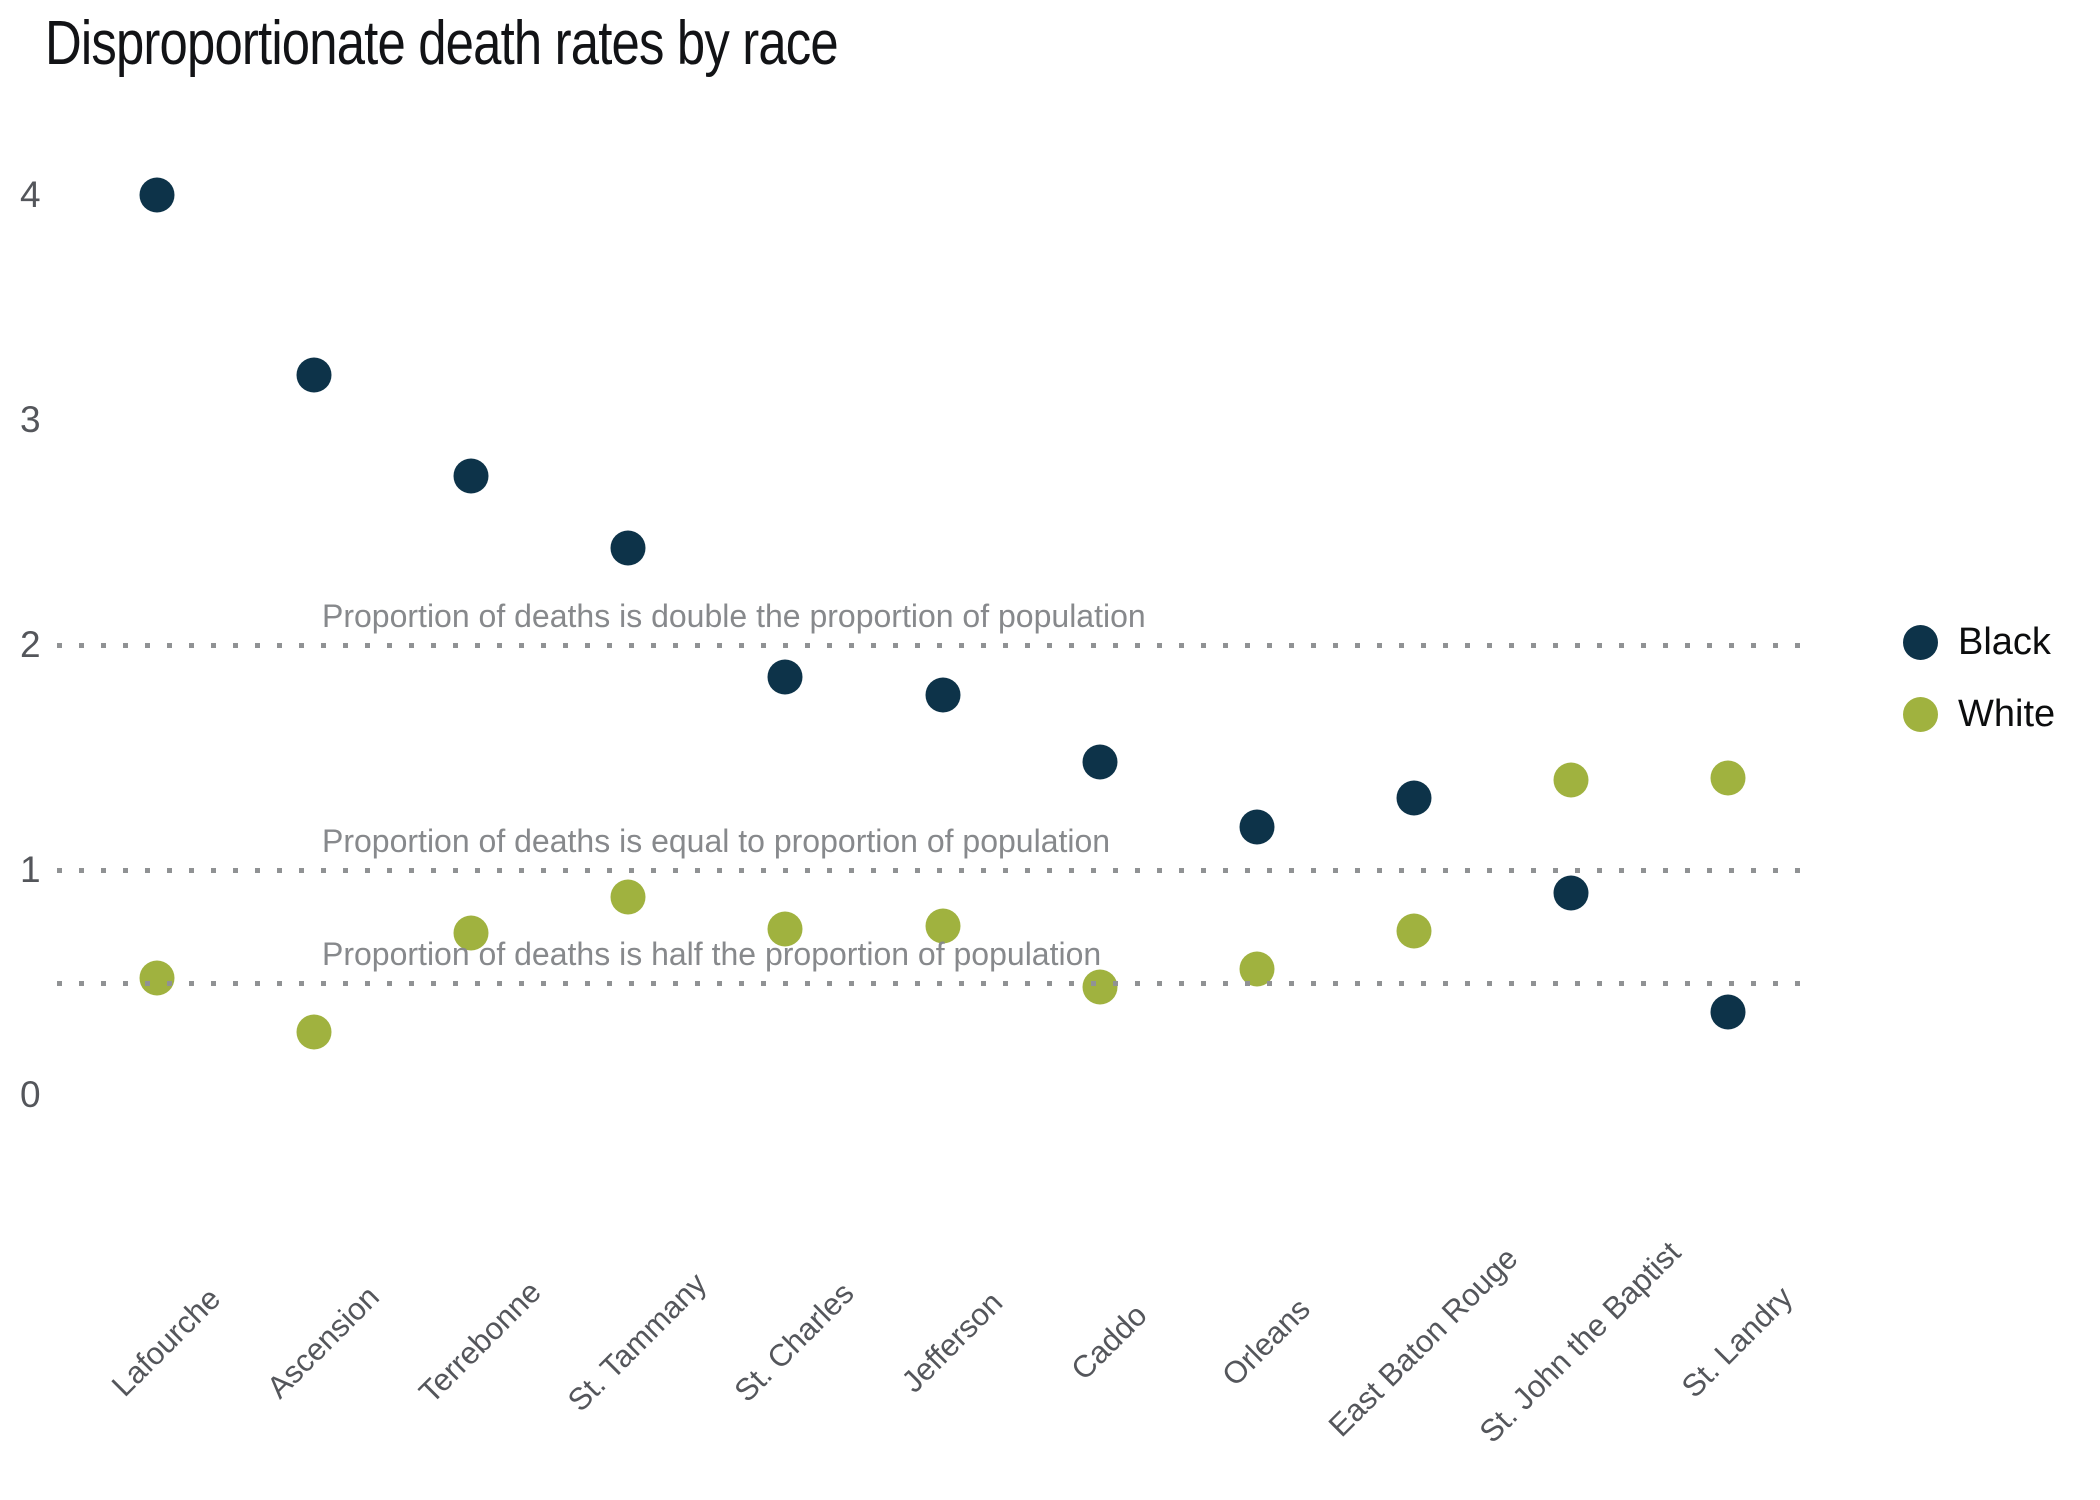 The image size is (2100, 1500). I want to click on x-axis-label: St. Charles, so click(794, 1342).